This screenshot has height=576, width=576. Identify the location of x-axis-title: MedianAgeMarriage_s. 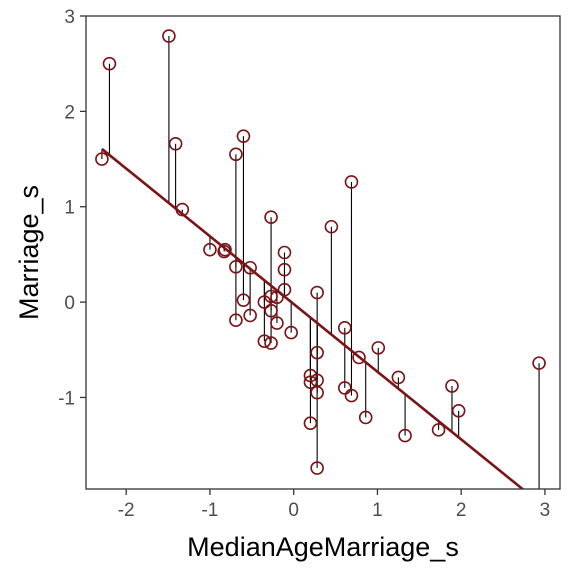
(323, 547).